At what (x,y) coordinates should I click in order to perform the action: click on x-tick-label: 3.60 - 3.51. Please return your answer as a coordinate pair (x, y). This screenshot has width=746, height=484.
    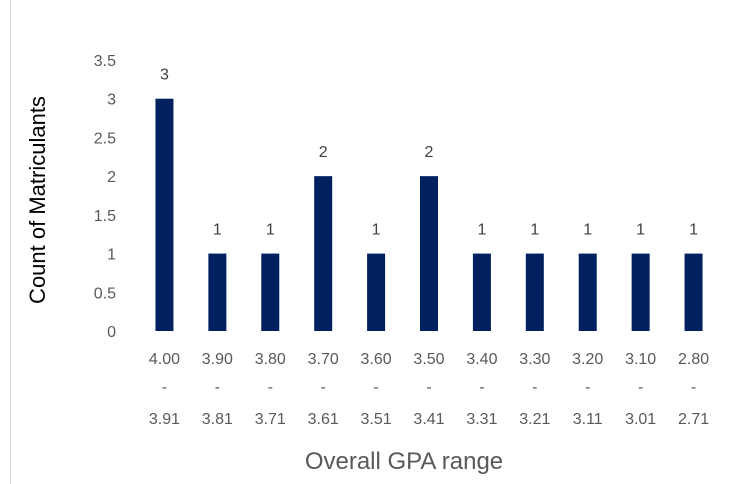
    Looking at the image, I should click on (376, 389).